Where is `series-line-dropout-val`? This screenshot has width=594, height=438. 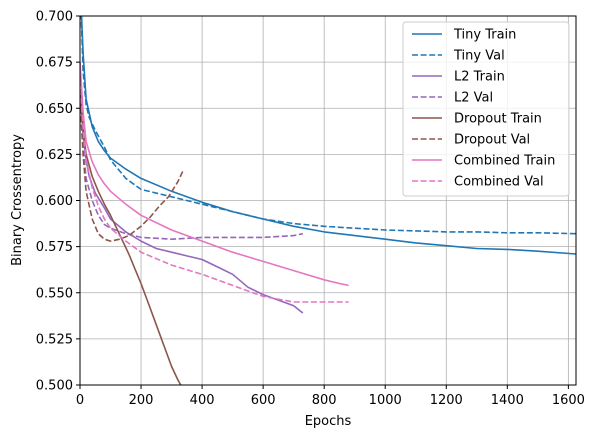 series-line-dropout-val is located at coordinates (132, 170).